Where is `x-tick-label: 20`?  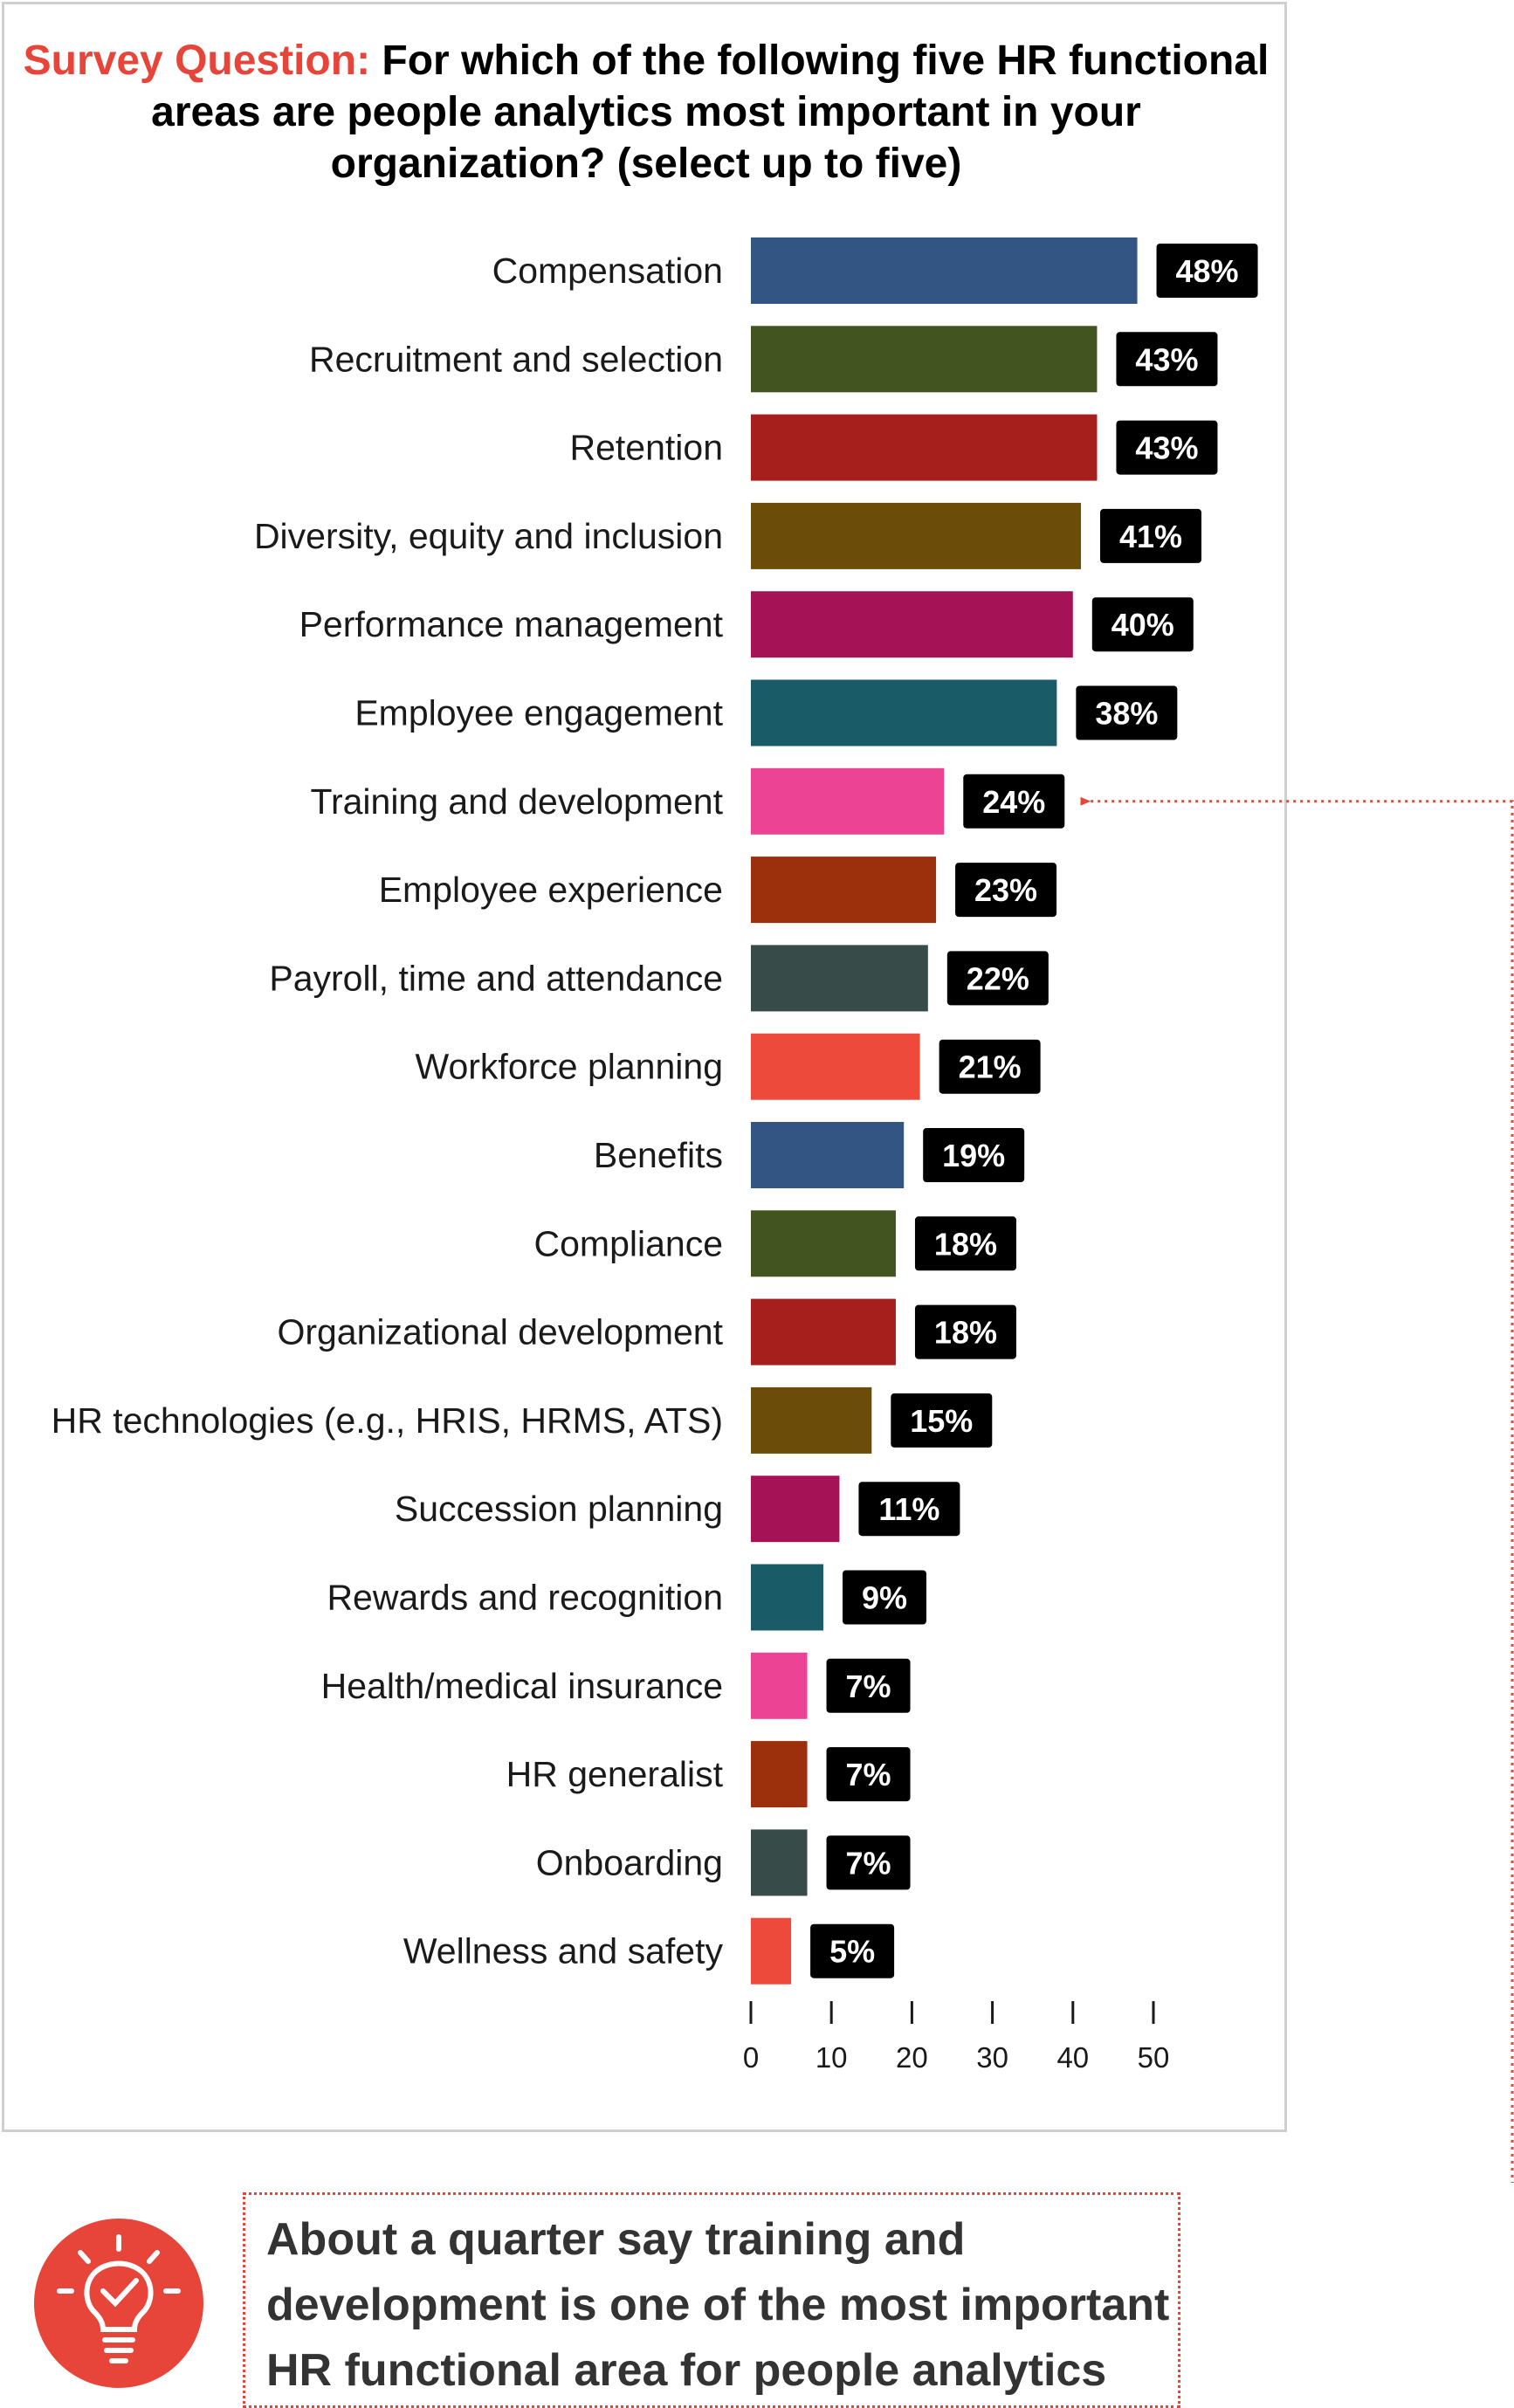 x-tick-label: 20 is located at coordinates (912, 2057).